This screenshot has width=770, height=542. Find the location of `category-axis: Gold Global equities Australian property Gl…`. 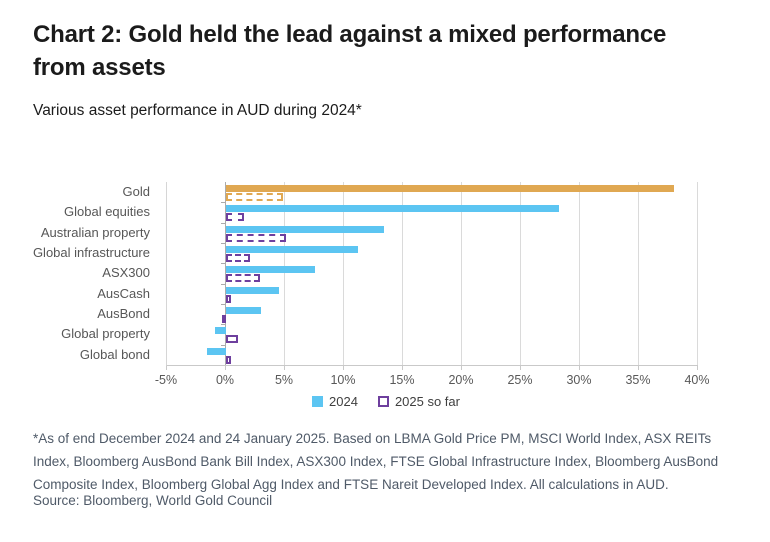

category-axis: Gold Global equities Australian property Gl… is located at coordinates (79, 273).